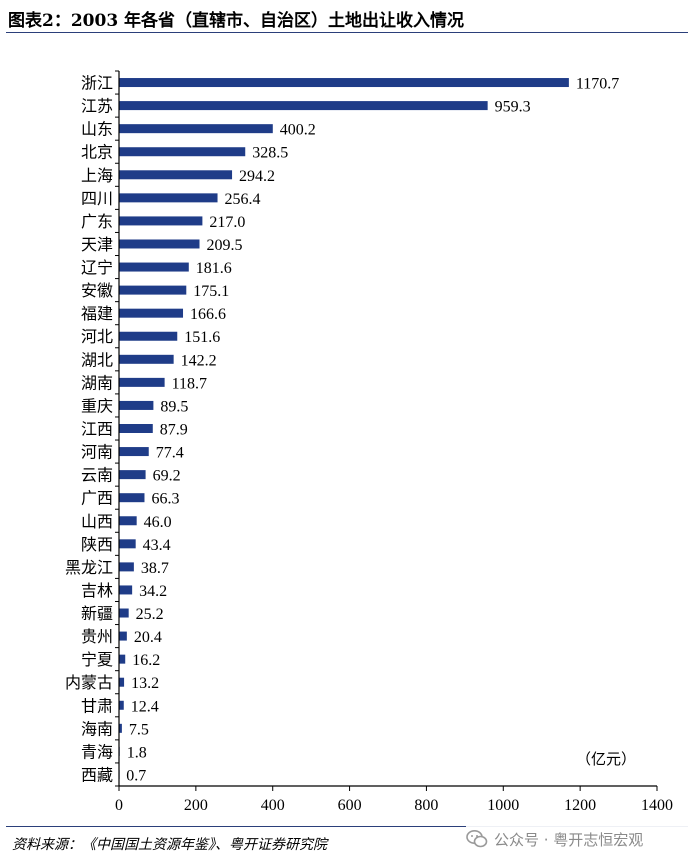 Image resolution: width=700 pixels, height=866 pixels. What do you see at coordinates (270, 153) in the screenshot?
I see `value-label: 328.5` at bounding box center [270, 153].